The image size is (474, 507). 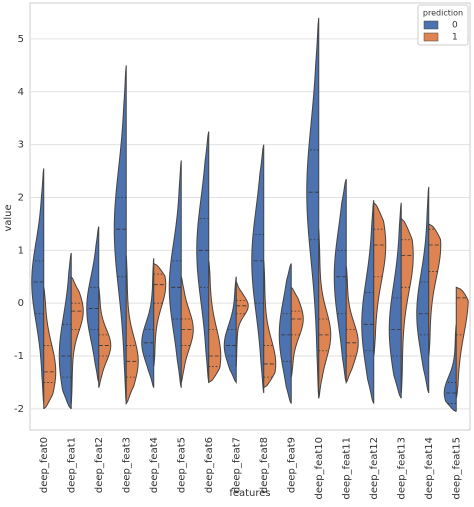 What do you see at coordinates (44, 465) in the screenshot?
I see `x-tick-label: deep_feat0` at bounding box center [44, 465].